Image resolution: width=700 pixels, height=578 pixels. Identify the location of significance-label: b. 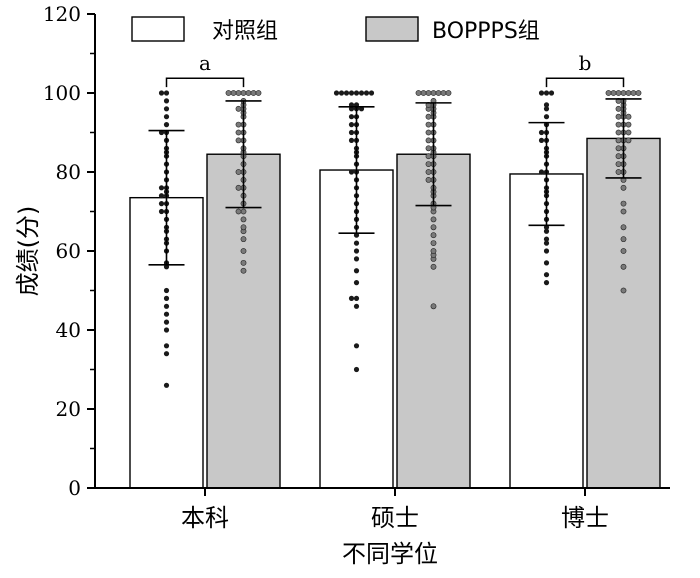
(585, 63).